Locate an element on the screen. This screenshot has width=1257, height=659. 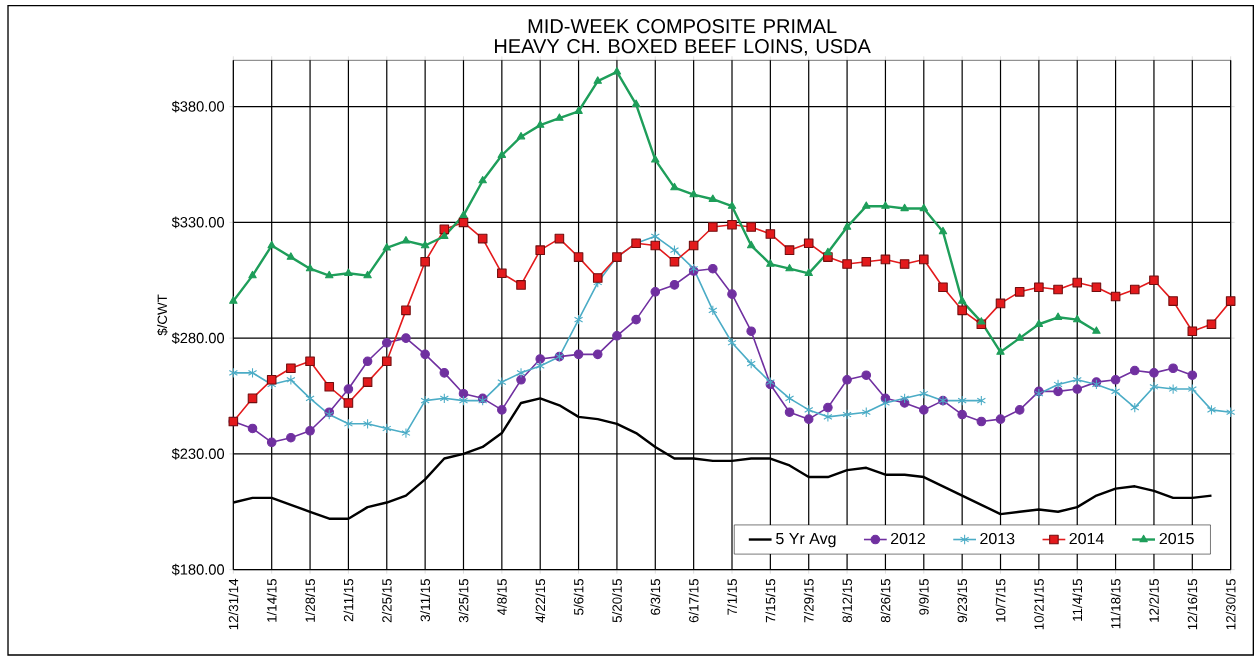
y-axis-title: $/CWT is located at coordinates (162, 315).